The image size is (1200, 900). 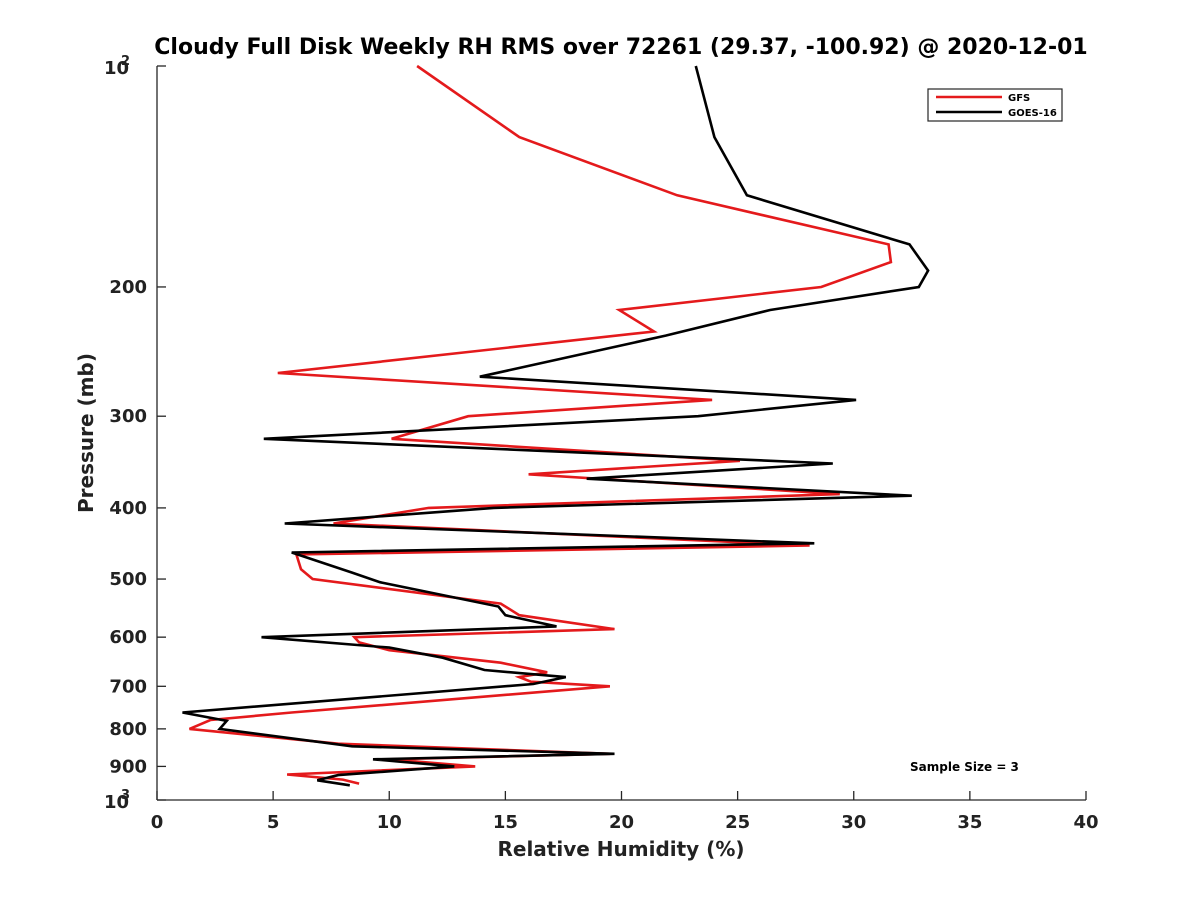 What do you see at coordinates (621, 822) in the screenshot?
I see `x-tick-label: 20` at bounding box center [621, 822].